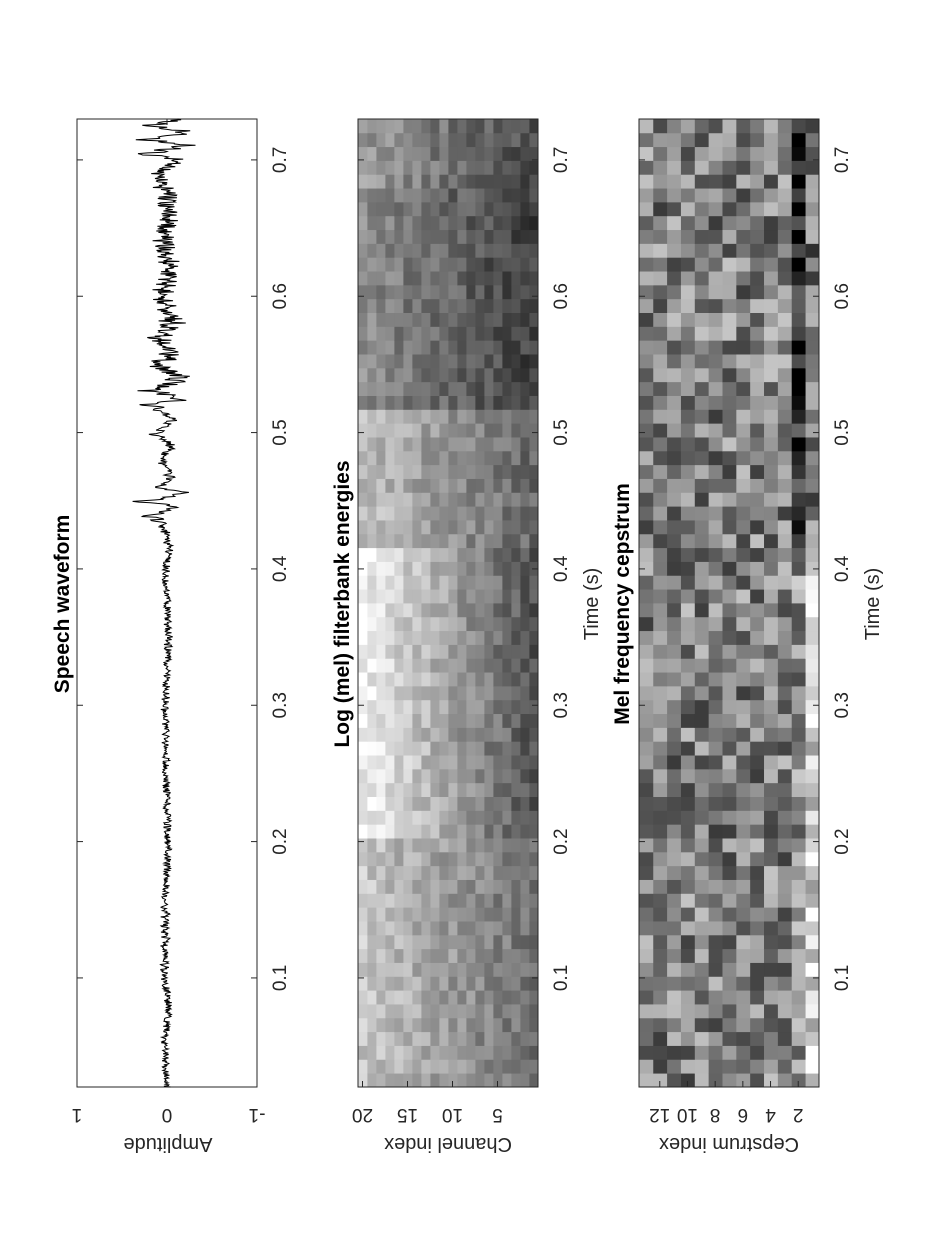  I want to click on cepstrum-title: Mel frequency cepstrum, so click(622, 604).